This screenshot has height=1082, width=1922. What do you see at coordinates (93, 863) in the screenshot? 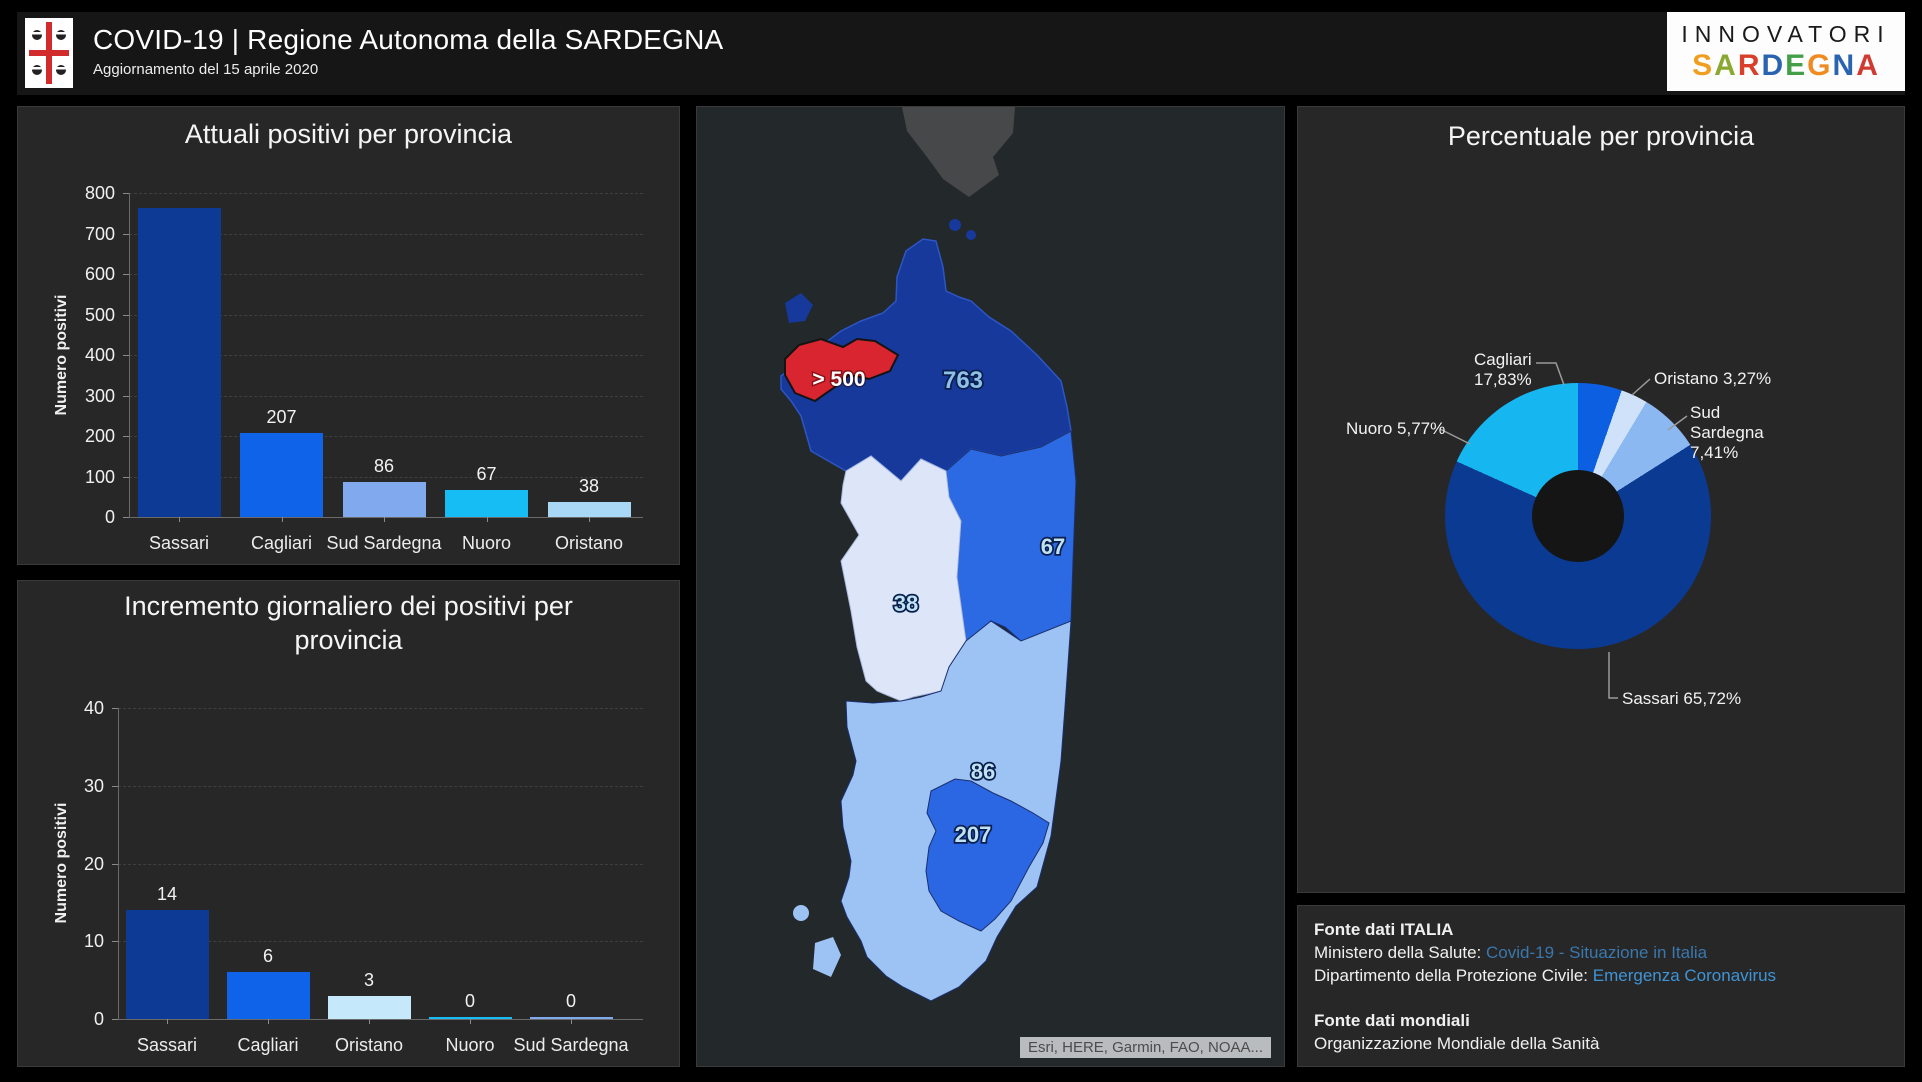
I see `y-tick-label: 20` at bounding box center [93, 863].